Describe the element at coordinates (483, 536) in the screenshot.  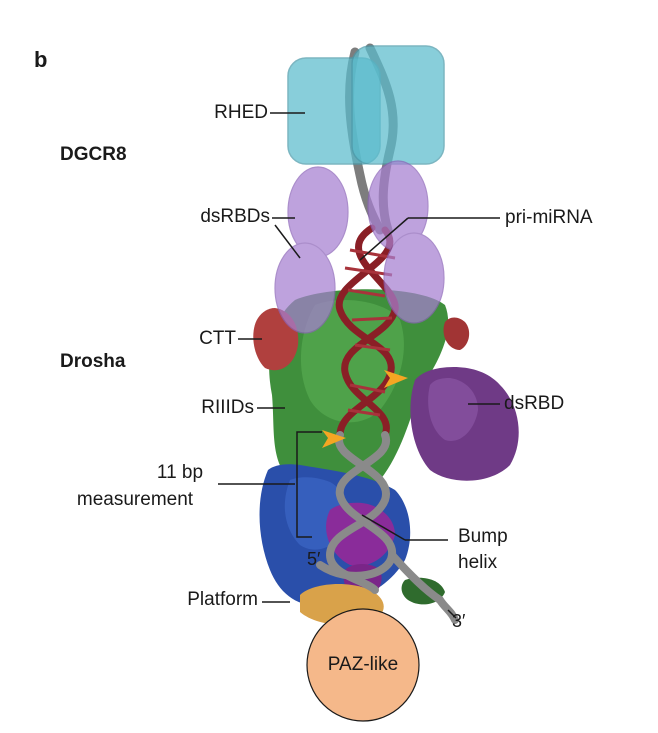
I see `bump-label-line1: Bump` at that location.